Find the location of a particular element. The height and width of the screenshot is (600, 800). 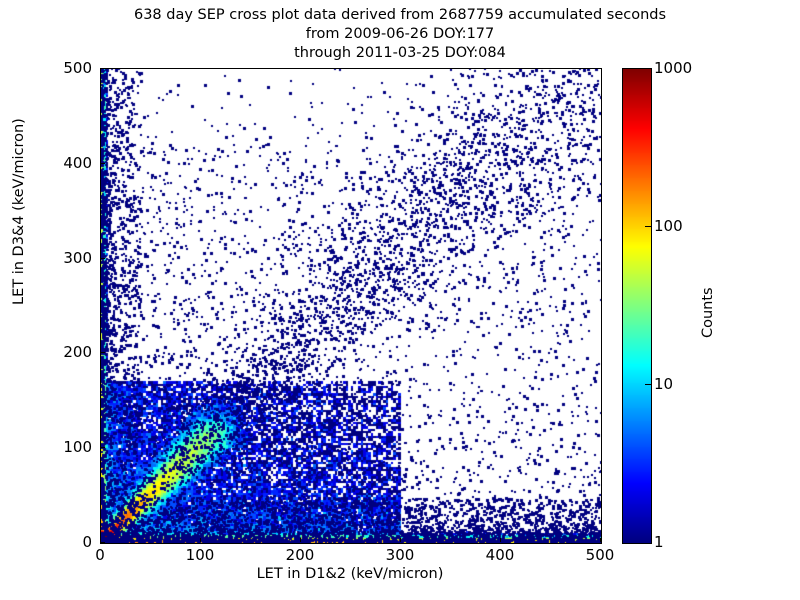

x-axis-label: LET in D1&2 (keV/micron) is located at coordinates (350, 574).